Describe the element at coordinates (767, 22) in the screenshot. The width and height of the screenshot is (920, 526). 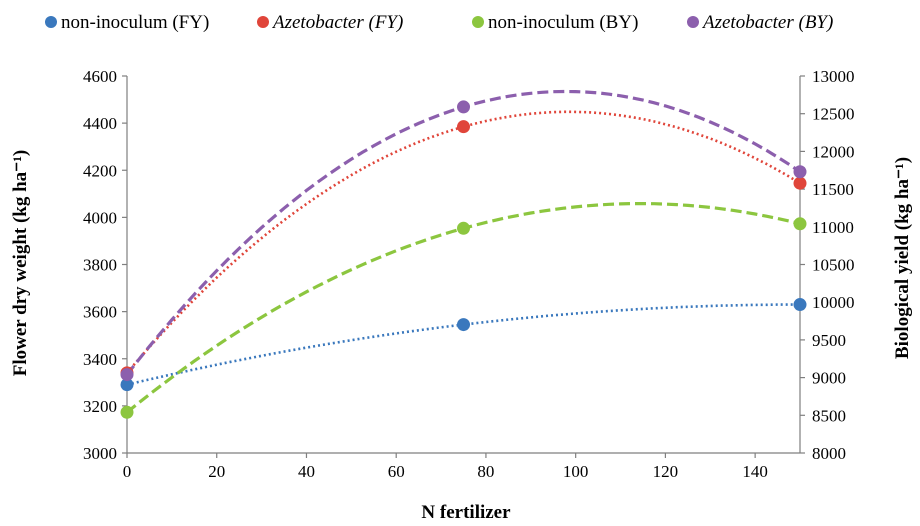
I see `legend-label: Azetobacter (BY)` at that location.